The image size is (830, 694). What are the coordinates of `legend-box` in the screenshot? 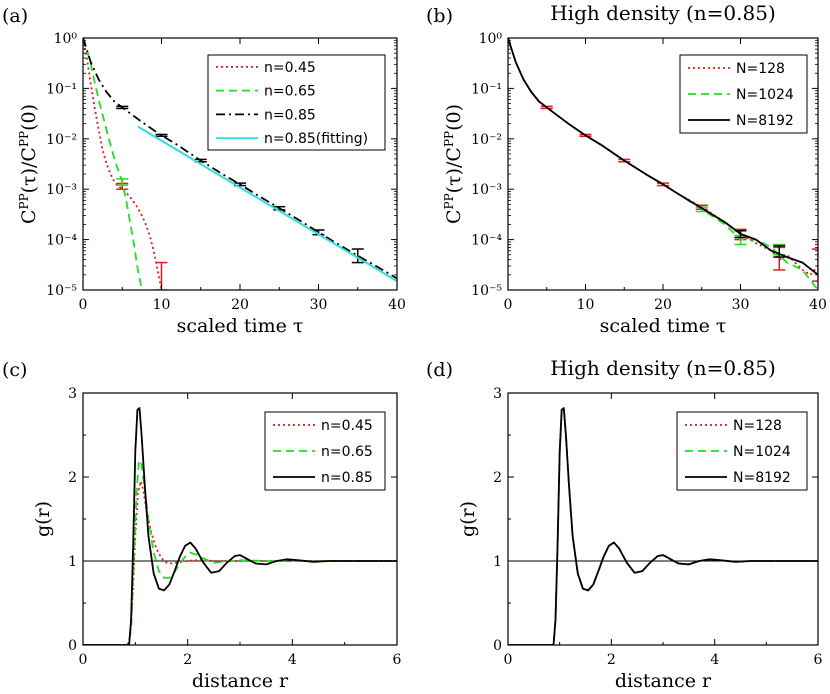 It's located at (296, 102).